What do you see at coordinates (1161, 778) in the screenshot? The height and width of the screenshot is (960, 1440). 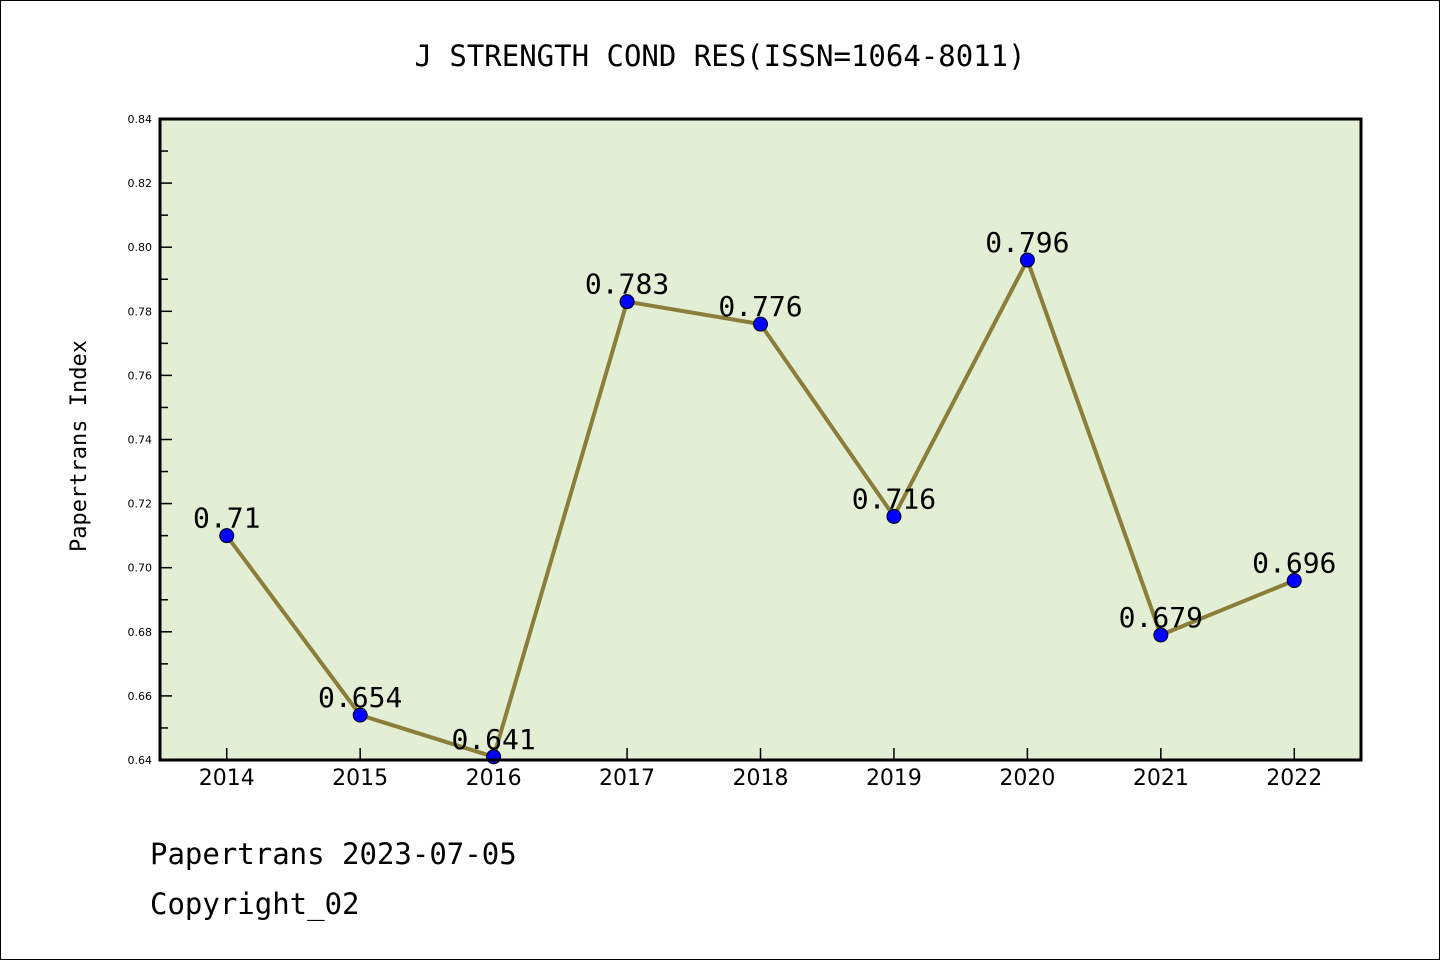 I see `x-tick-label: 2021` at bounding box center [1161, 778].